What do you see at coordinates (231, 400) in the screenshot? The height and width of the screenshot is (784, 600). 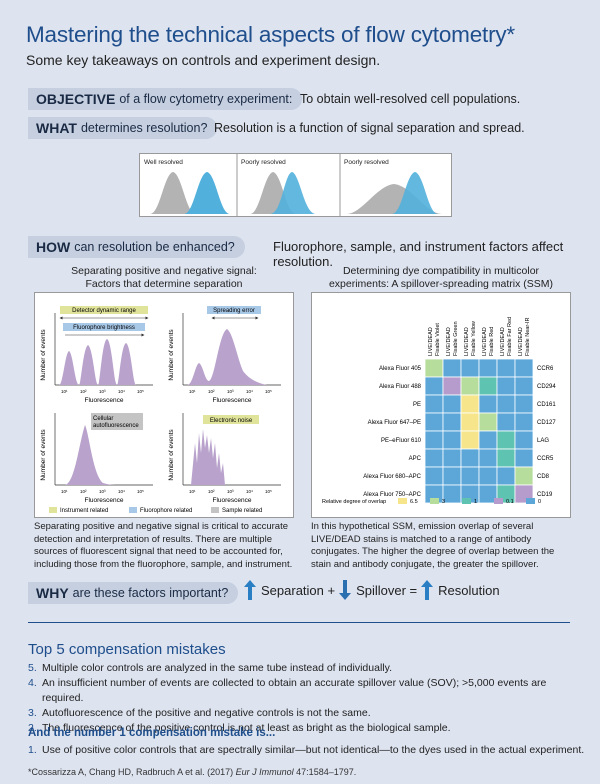 I see `xlabel-tr: Fluorescence` at bounding box center [231, 400].